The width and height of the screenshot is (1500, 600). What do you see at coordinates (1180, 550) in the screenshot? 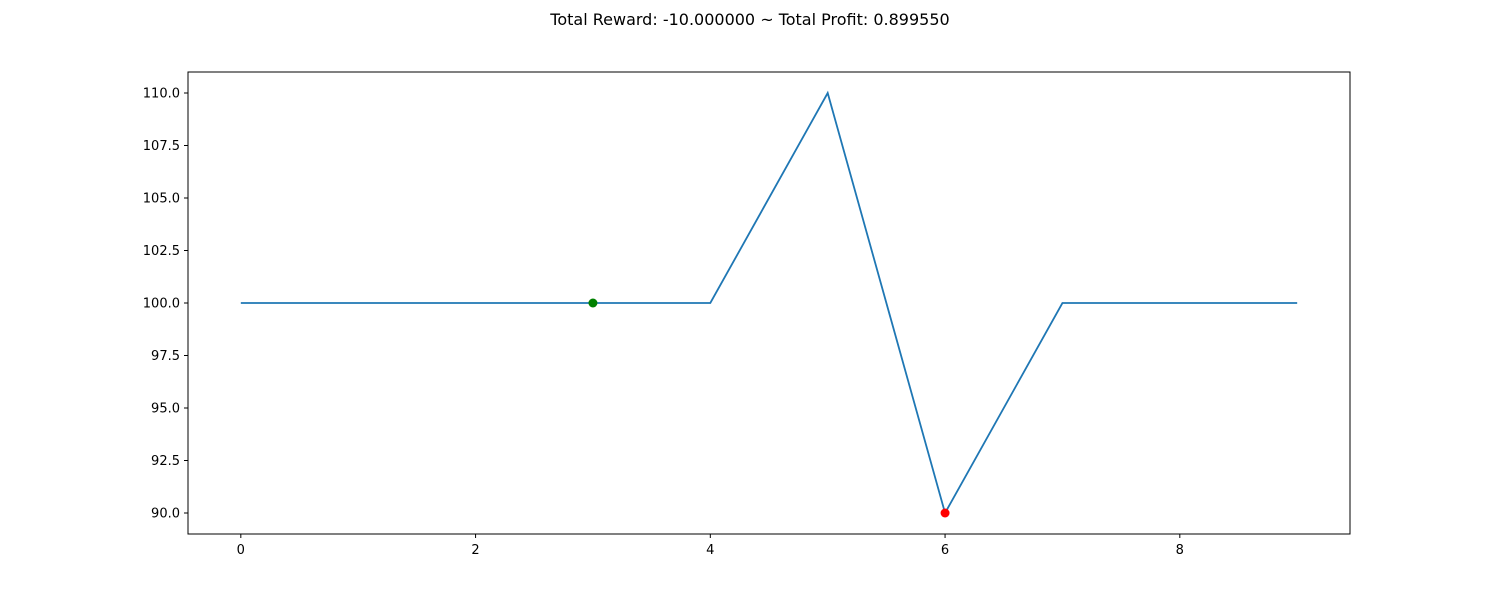
I see `x-tick-label: 8` at bounding box center [1180, 550].